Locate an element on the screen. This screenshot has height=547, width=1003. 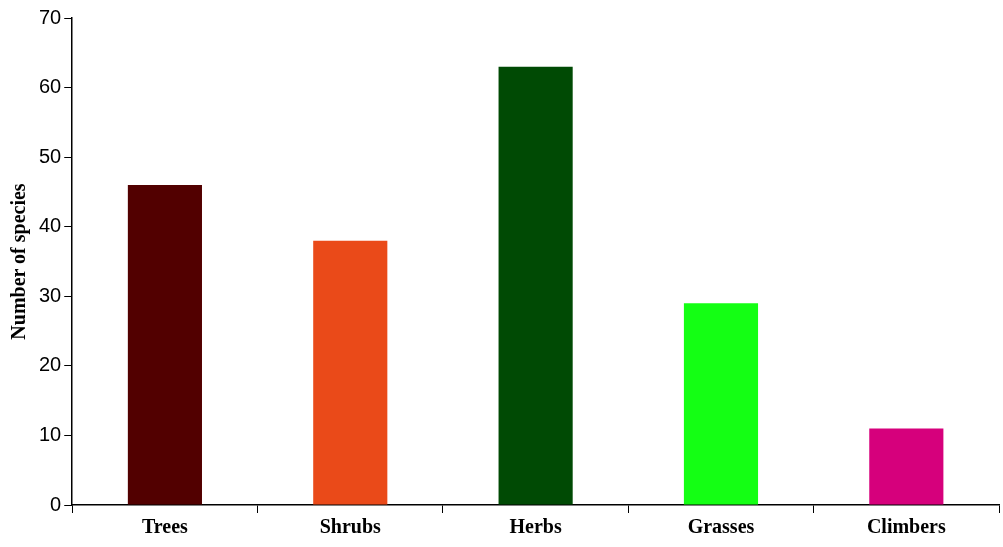
y-tick-label: 60 is located at coordinates (50, 86).